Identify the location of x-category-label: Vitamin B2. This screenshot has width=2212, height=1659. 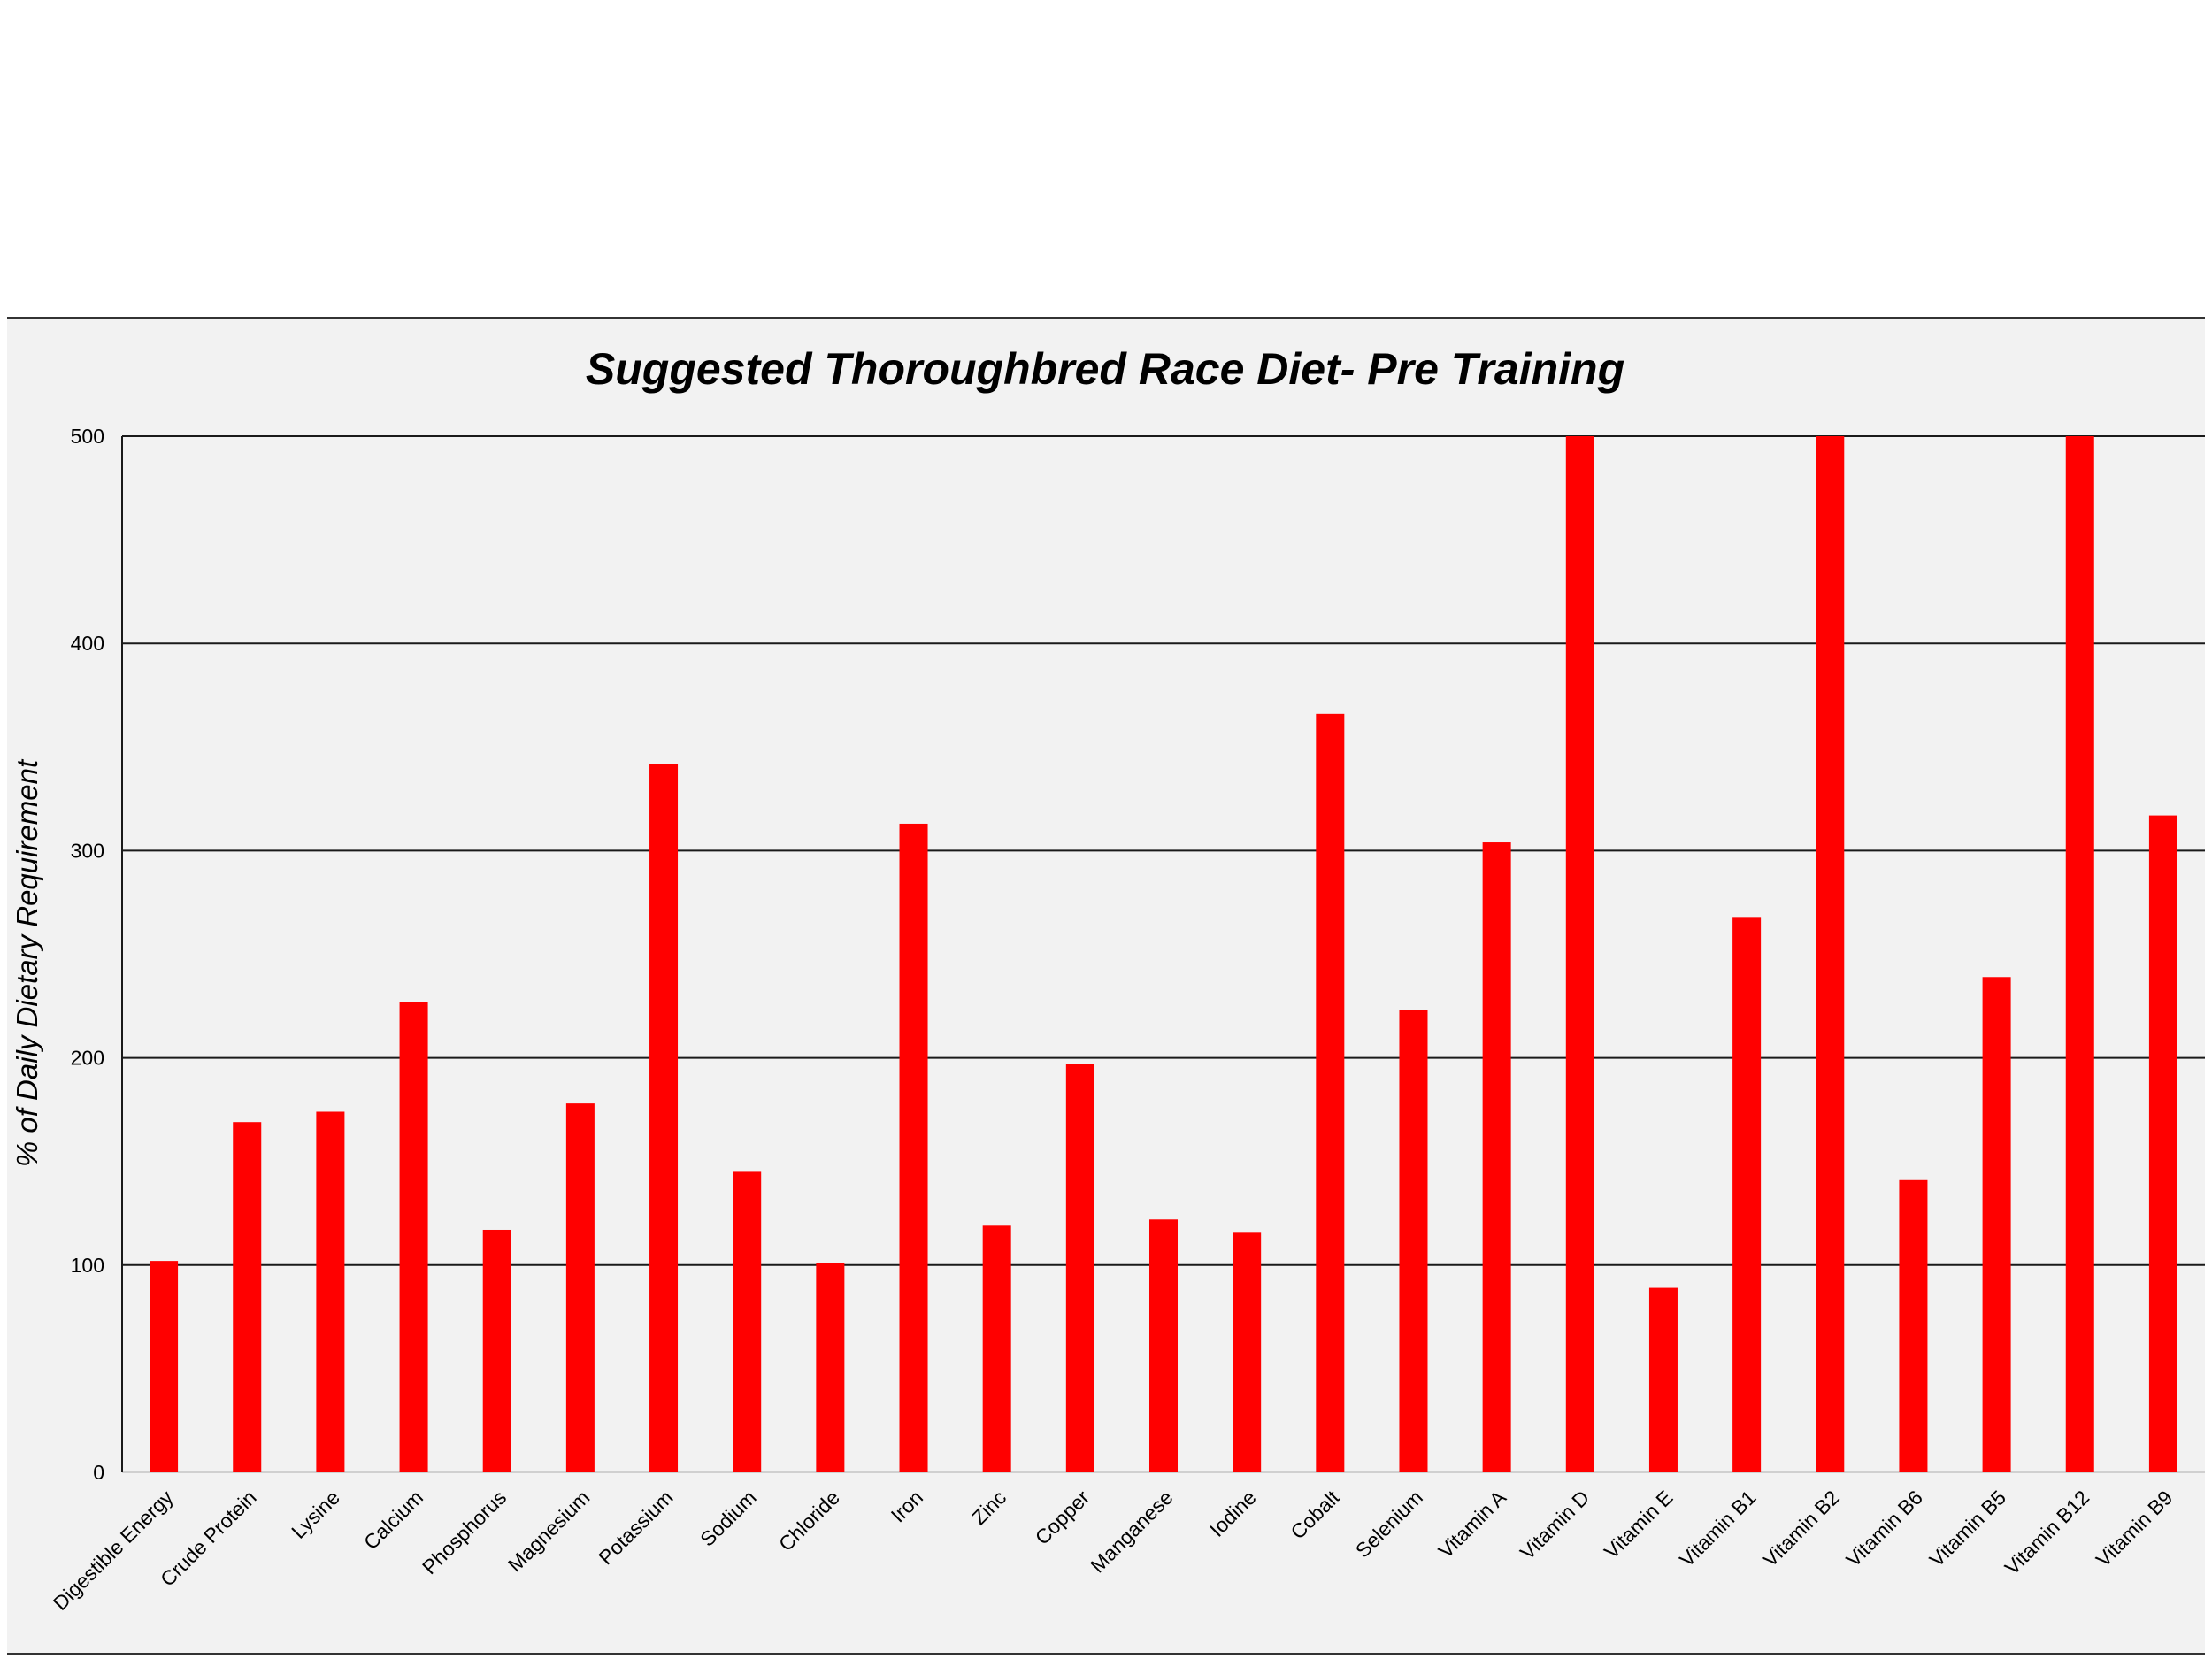
(1801, 1529).